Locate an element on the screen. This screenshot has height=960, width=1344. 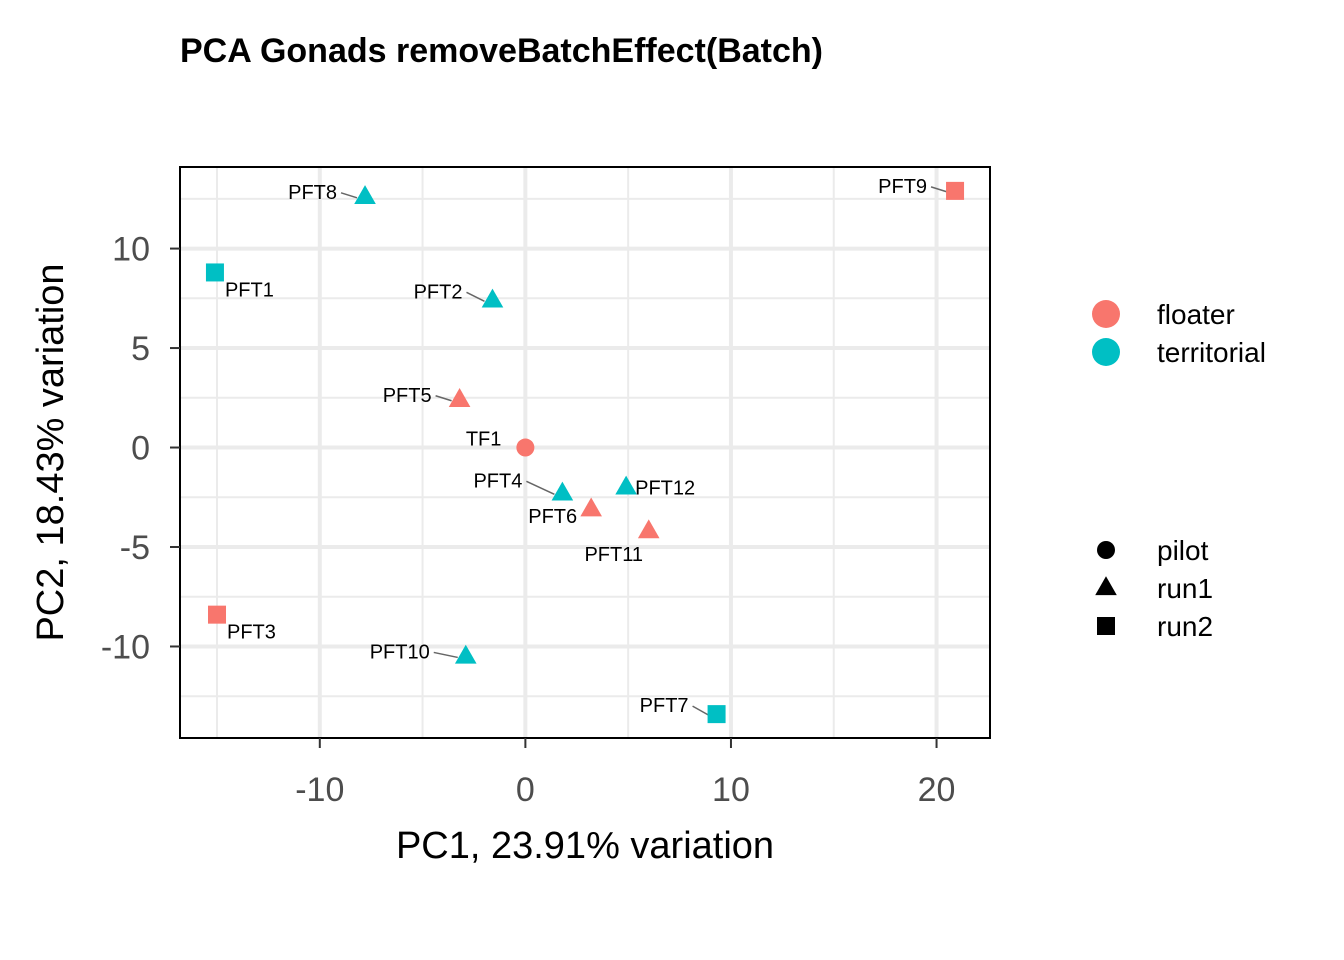
legend-shape: pilot run1 run2 is located at coordinates (1154, 588).